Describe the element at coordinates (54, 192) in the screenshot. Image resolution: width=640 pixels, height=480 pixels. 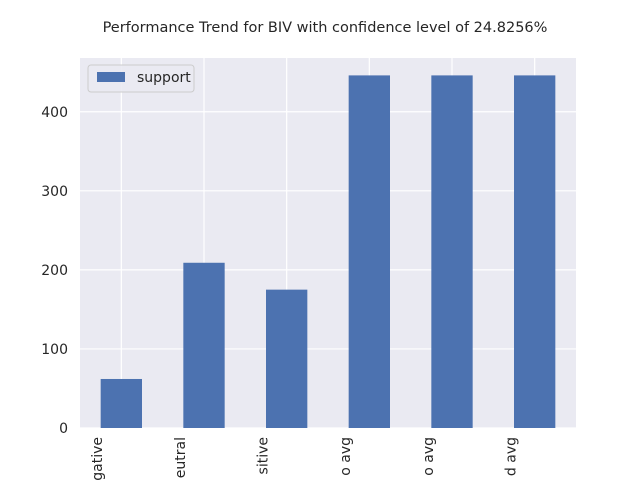
I see `y-tick-label: 300` at that location.